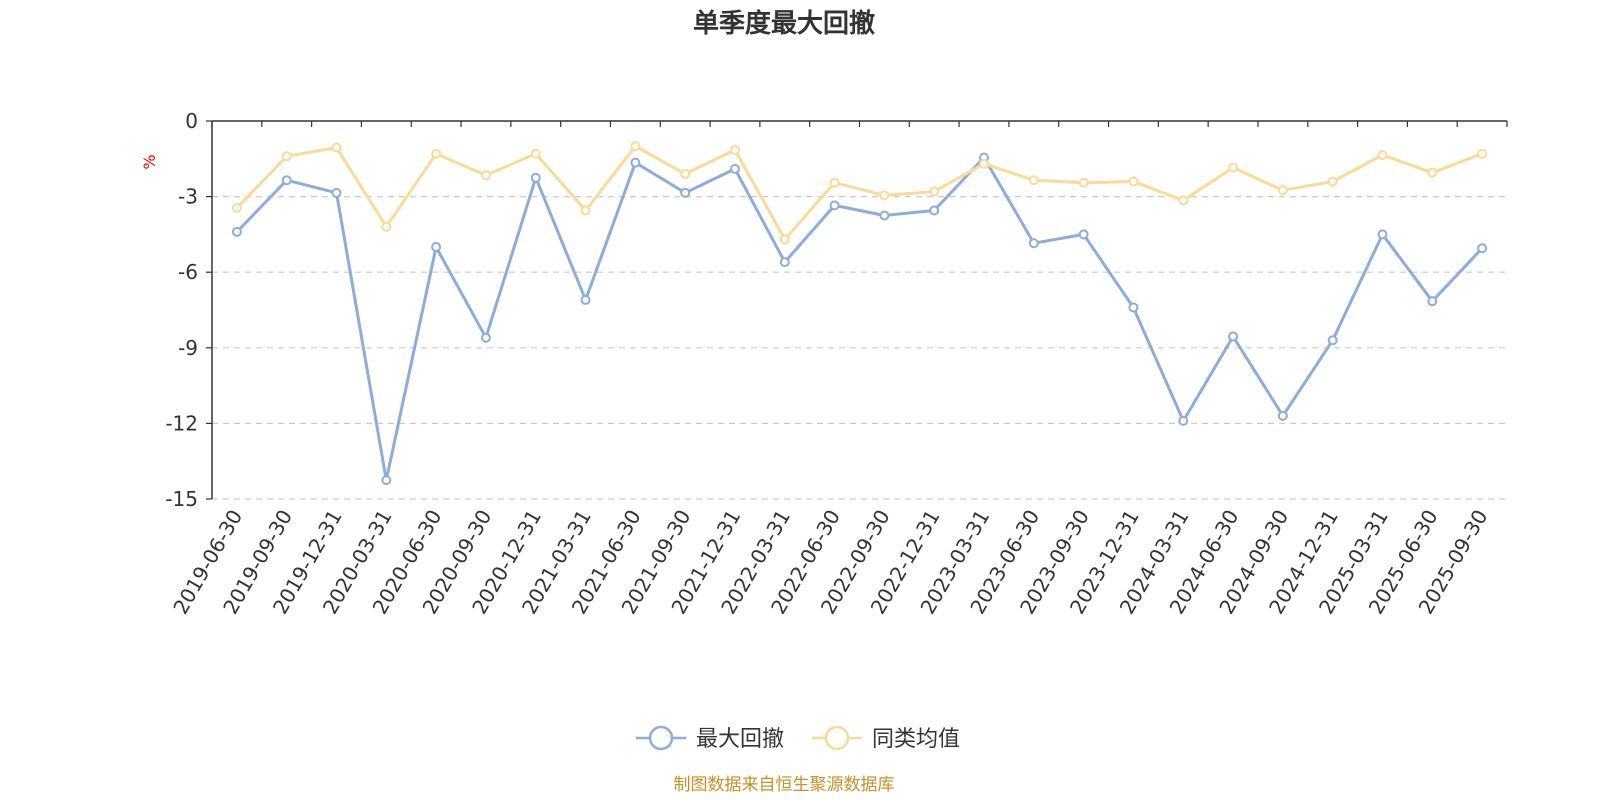 This screenshot has height=800, width=1600. I want to click on chart-title: 单季度最大回撤, so click(784, 23).